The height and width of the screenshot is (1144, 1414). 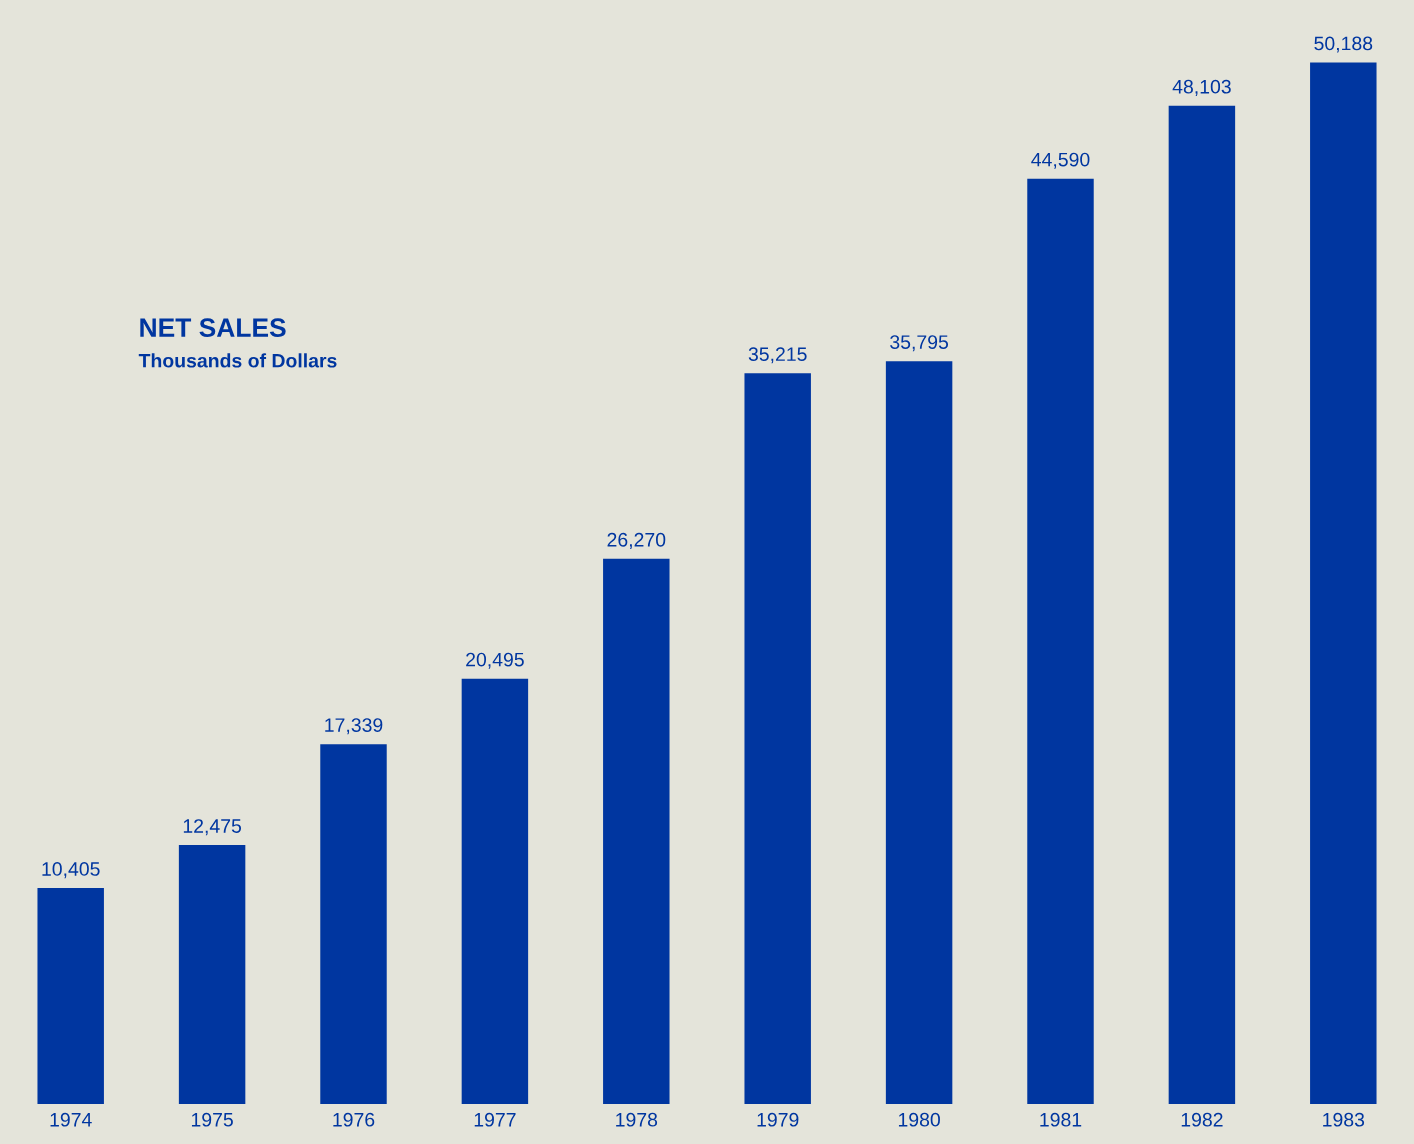 I want to click on data-label: 26,270, so click(x=636, y=540).